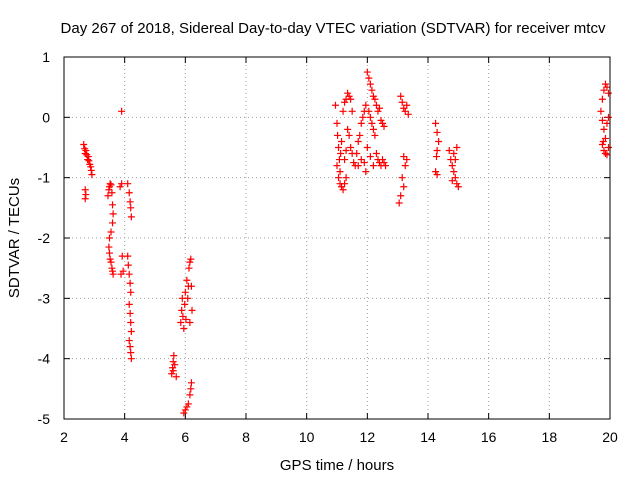 The height and width of the screenshot is (480, 640). Describe the element at coordinates (489, 437) in the screenshot. I see `x-tick-label: 16` at that location.